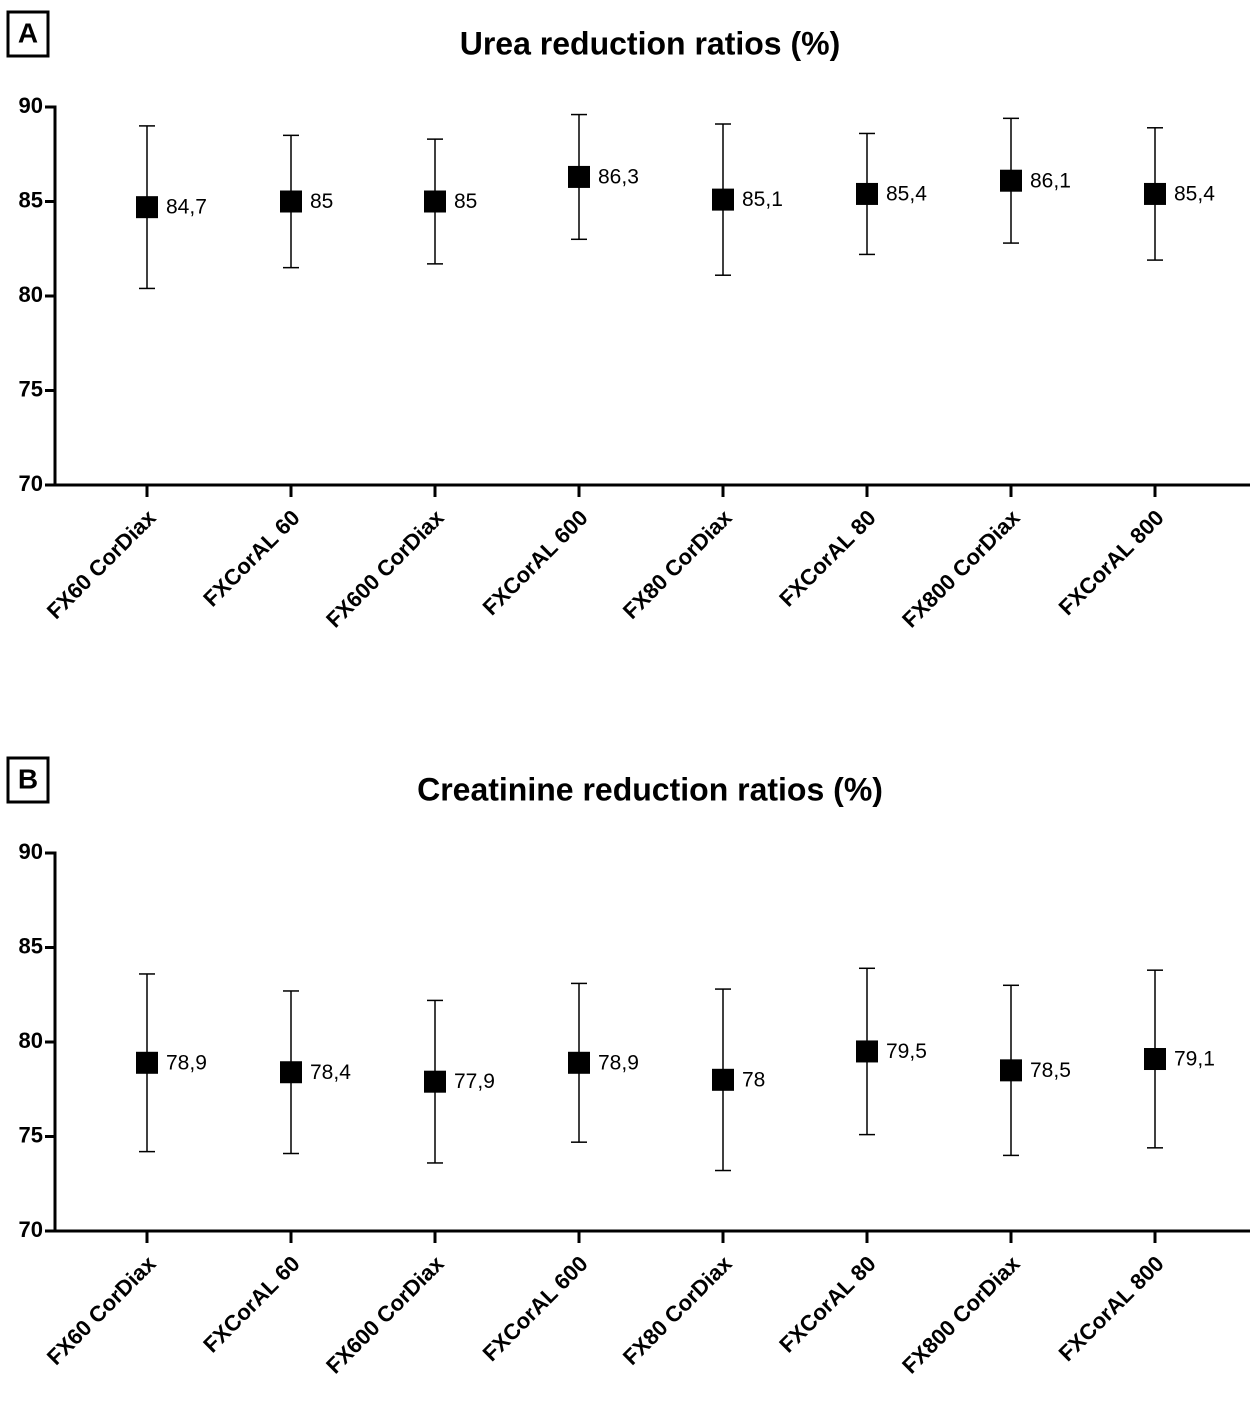  I want to click on value-label: 79,5, so click(906, 1051).